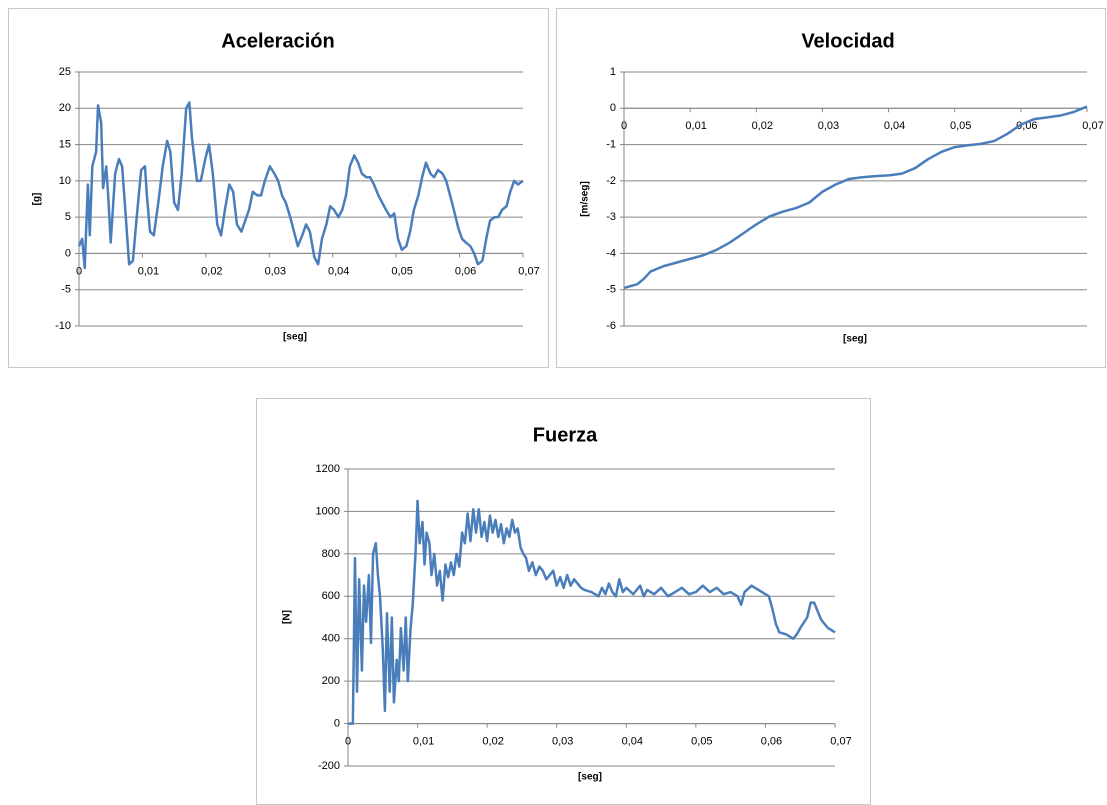 The image size is (1107, 805). Describe the element at coordinates (63, 326) in the screenshot. I see `y-tick-label: -10` at that location.